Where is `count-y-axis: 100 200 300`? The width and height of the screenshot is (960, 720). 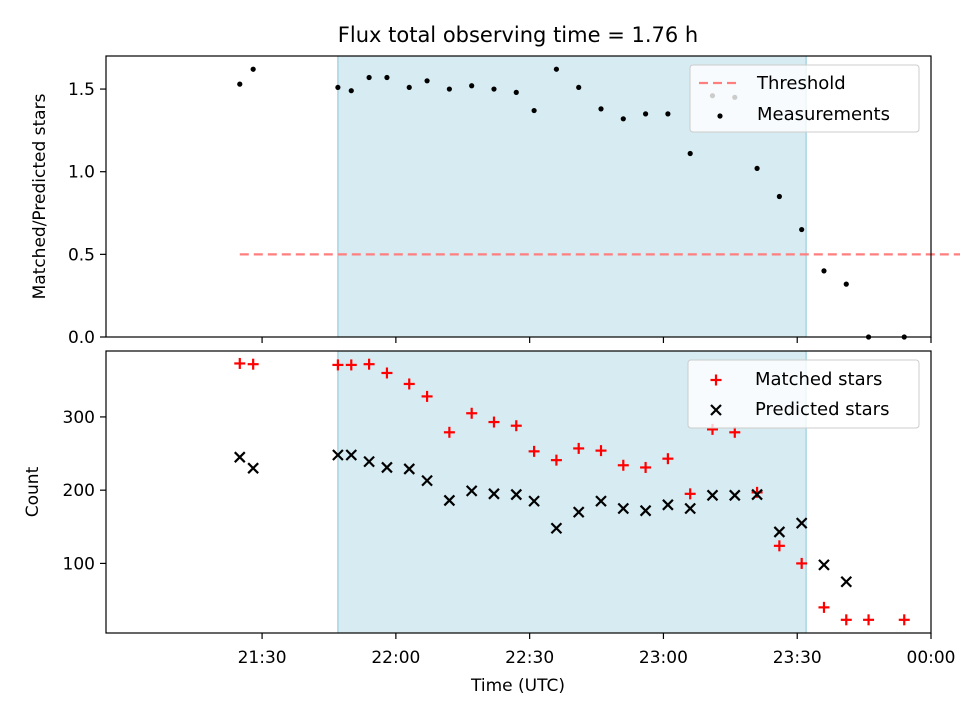
count-y-axis: 100 200 300 is located at coordinates (84, 491).